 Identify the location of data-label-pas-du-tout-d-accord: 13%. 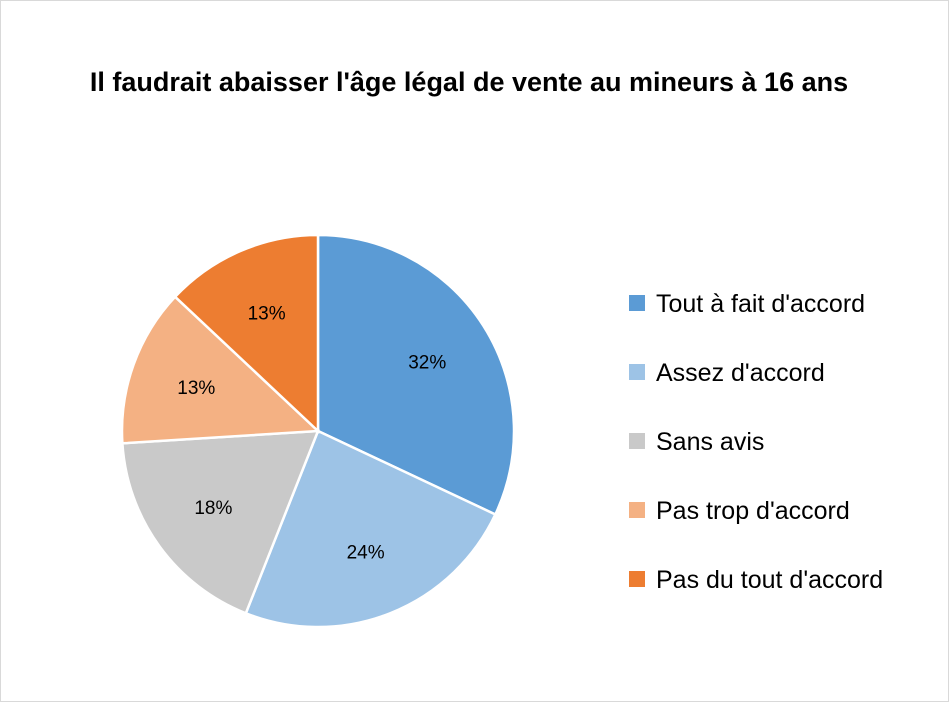
(267, 313).